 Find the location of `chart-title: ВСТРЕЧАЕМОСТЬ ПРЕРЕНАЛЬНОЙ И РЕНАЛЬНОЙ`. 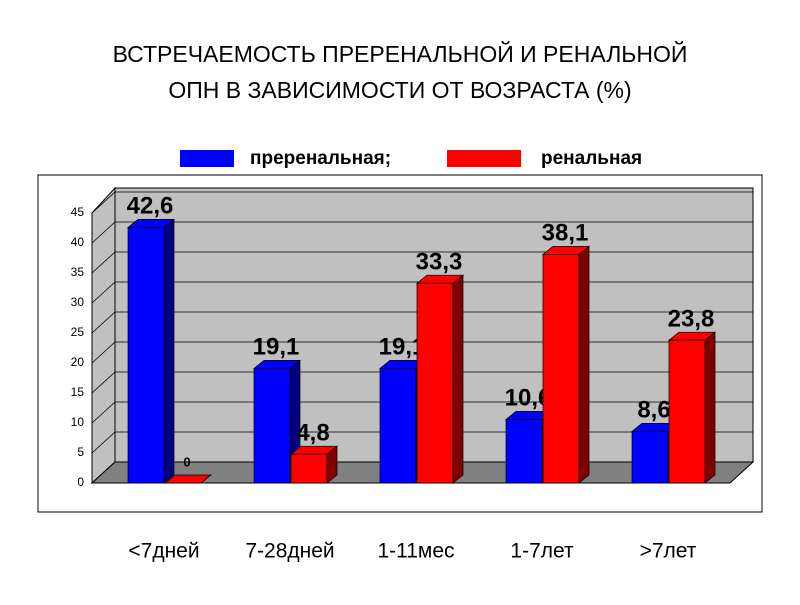

chart-title: ВСТРЕЧАЕМОСТЬ ПРЕРЕНАЛЬНОЙ И РЕНАЛЬНОЙ is located at coordinates (400, 53).